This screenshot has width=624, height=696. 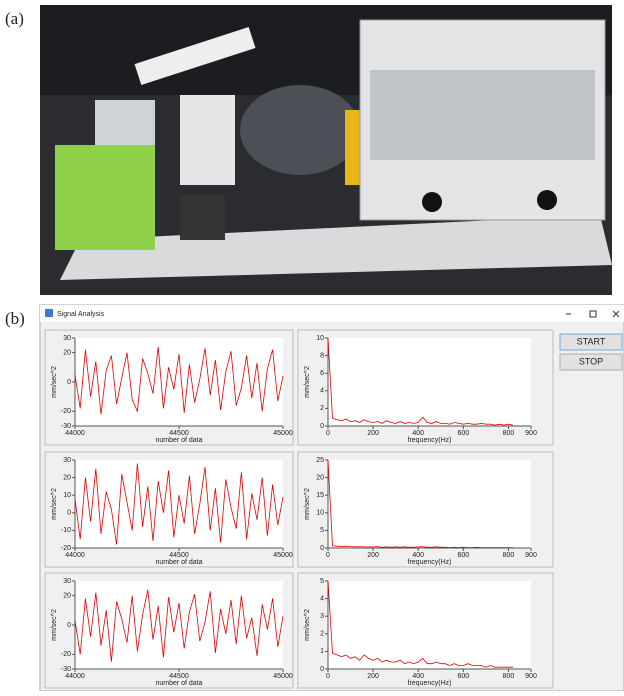 I want to click on close, so click(x=616, y=314).